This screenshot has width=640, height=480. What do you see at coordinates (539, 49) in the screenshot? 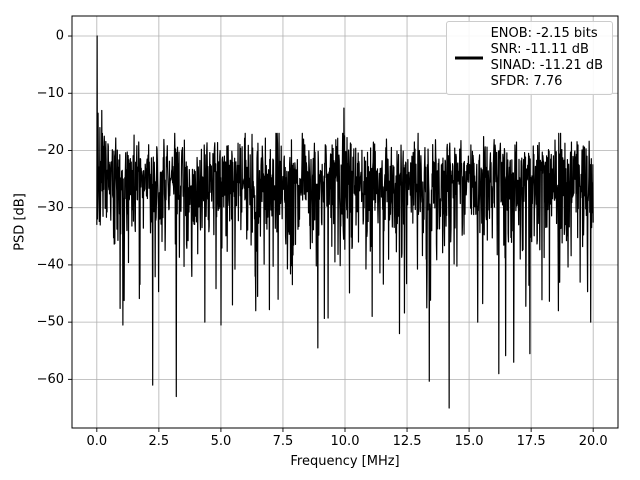
I see `legend-line-snr: SNR: -11.11 dB` at bounding box center [539, 49].